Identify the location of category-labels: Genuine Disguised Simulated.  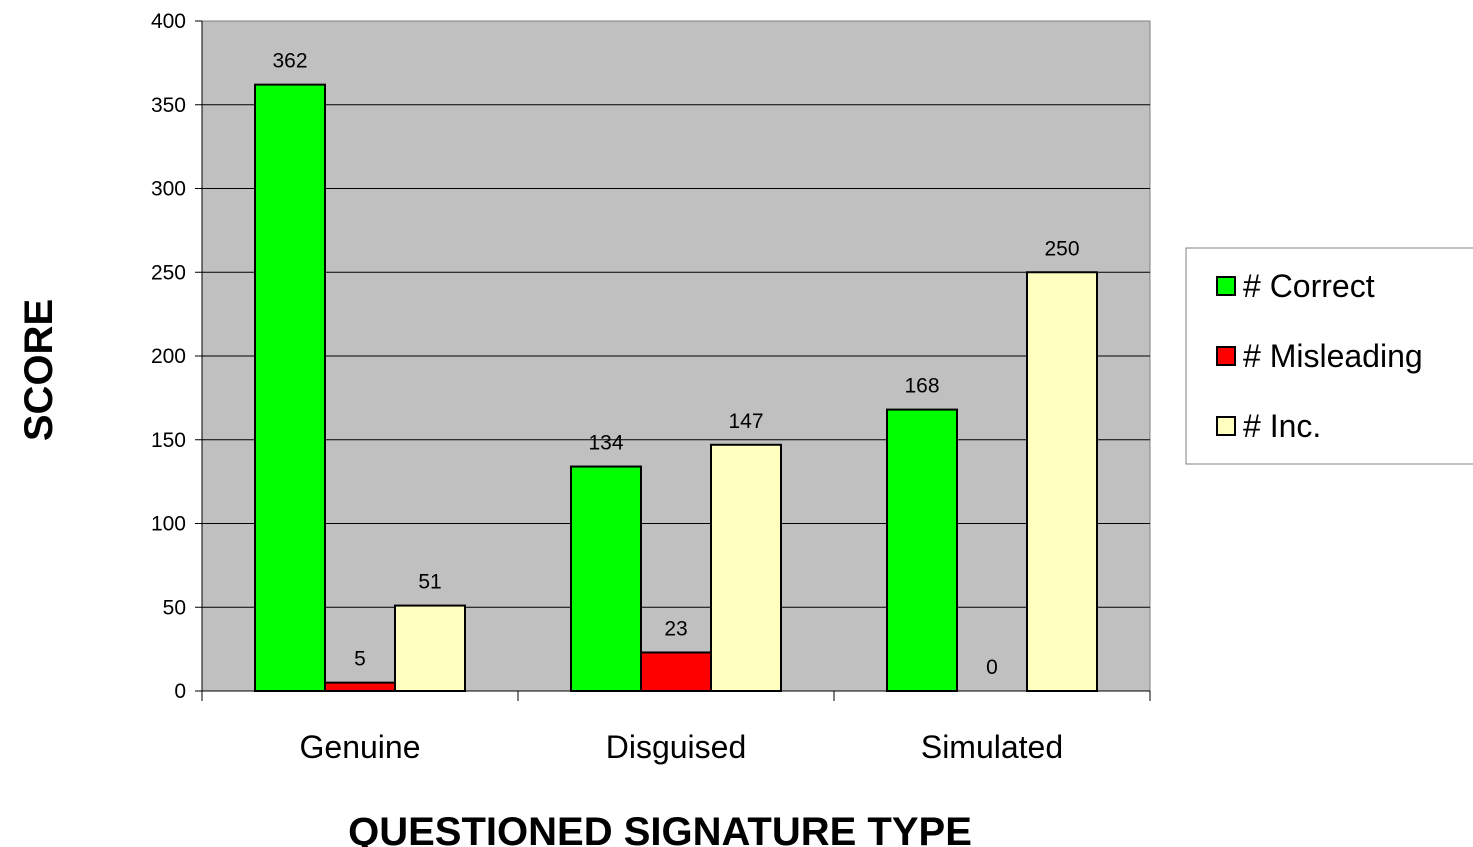
(682, 747).